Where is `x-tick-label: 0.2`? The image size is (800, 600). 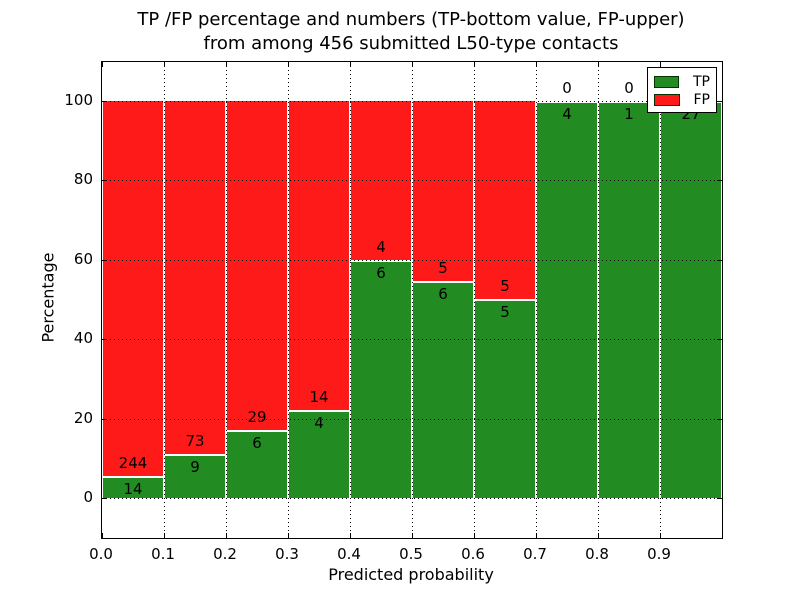
x-tick-label: 0.2 is located at coordinates (225, 554).